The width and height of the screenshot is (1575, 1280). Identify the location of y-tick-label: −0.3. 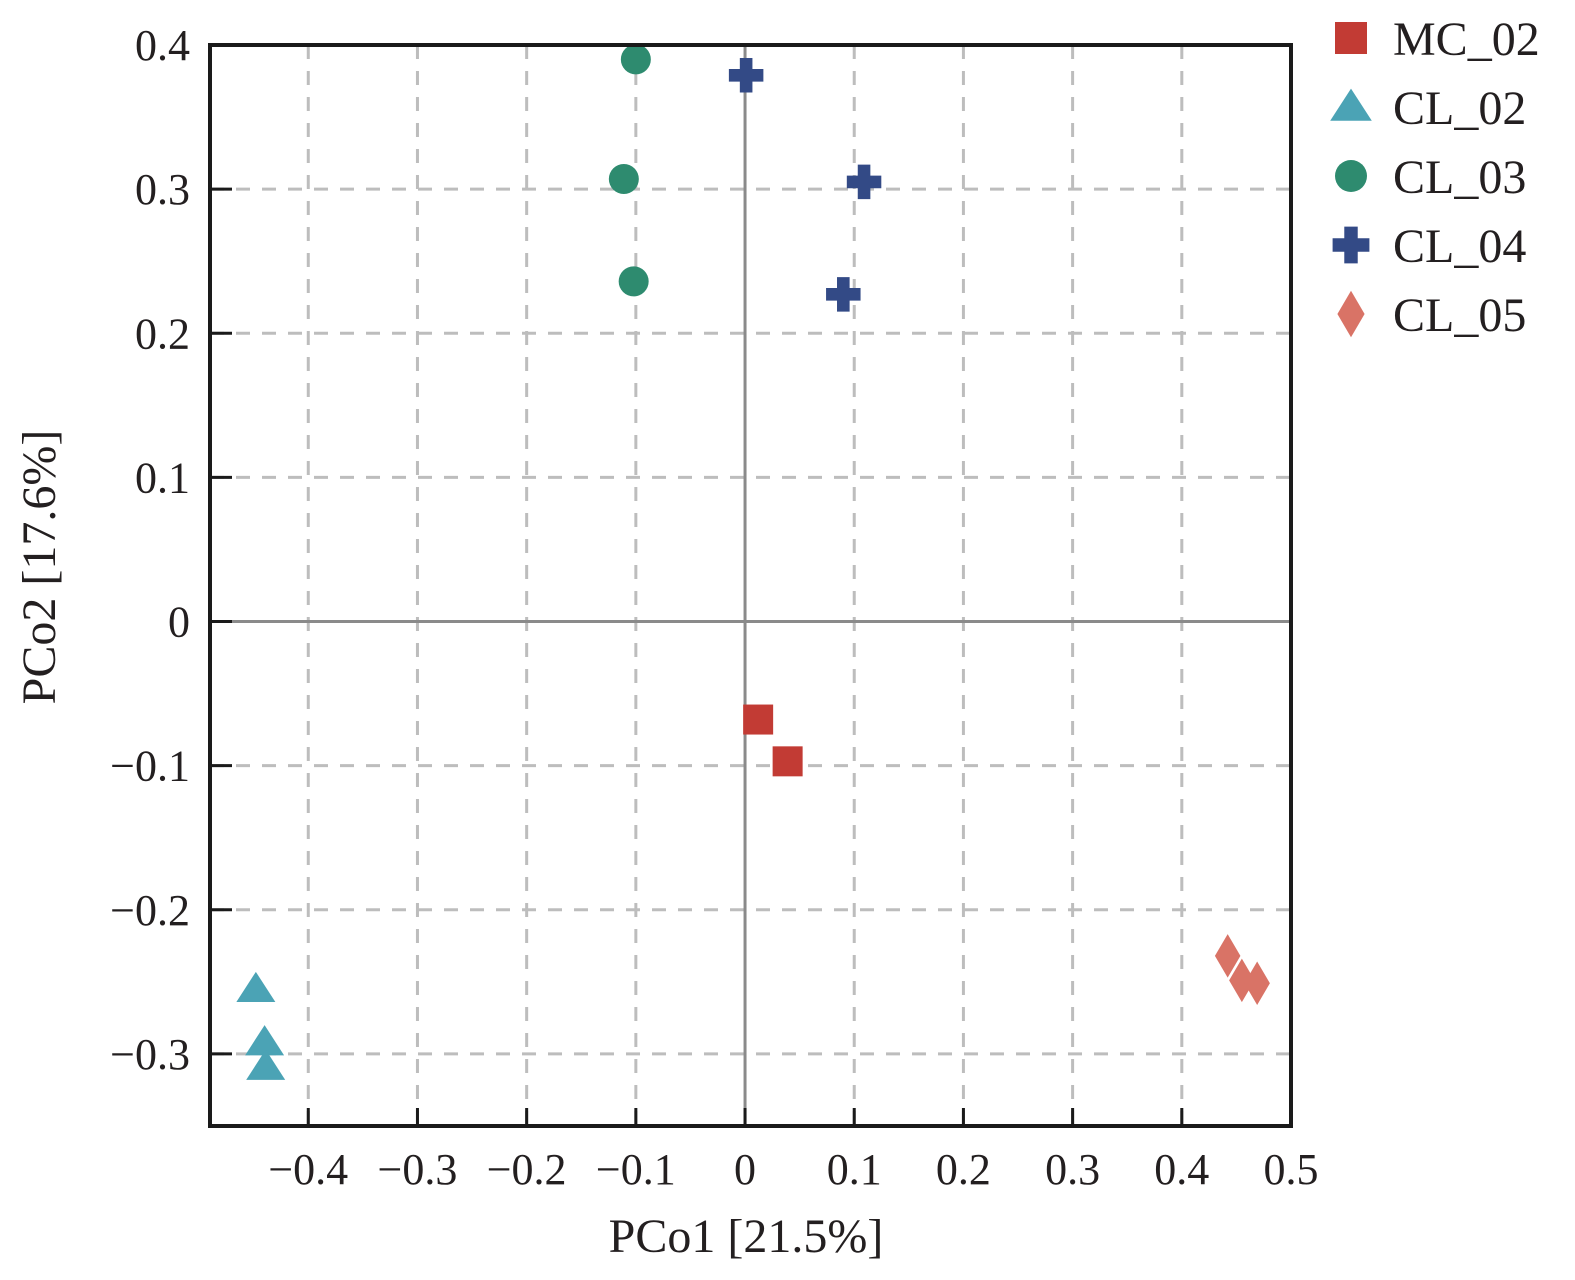
(150, 1054).